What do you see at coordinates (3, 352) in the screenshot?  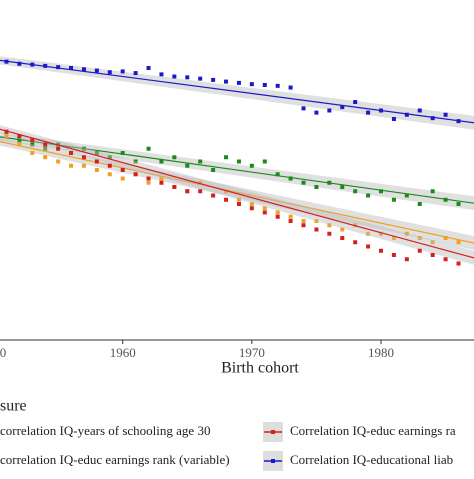 I see `x-tick-label: 0` at bounding box center [3, 352].